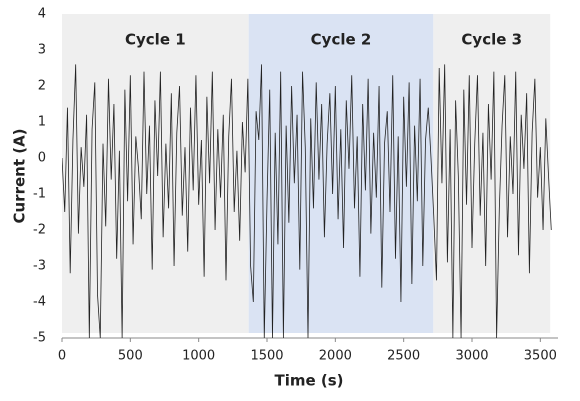 The height and width of the screenshot is (401, 580). I want to click on x-tick-label: 2000, so click(335, 356).